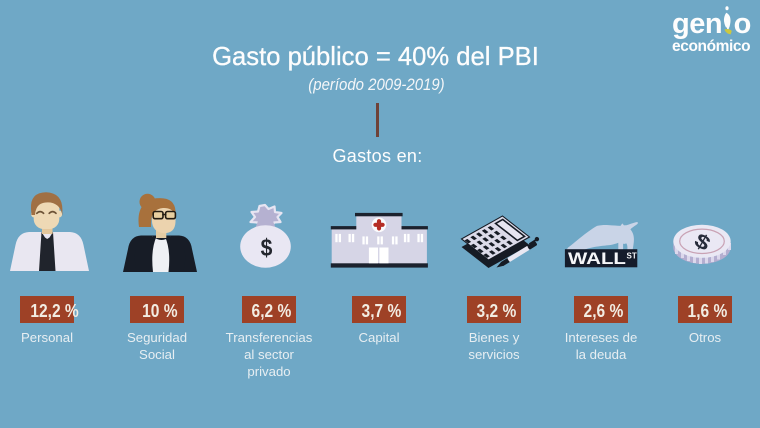  Describe the element at coordinates (597, 258) in the screenshot. I see `svg-text: WALL` at that location.